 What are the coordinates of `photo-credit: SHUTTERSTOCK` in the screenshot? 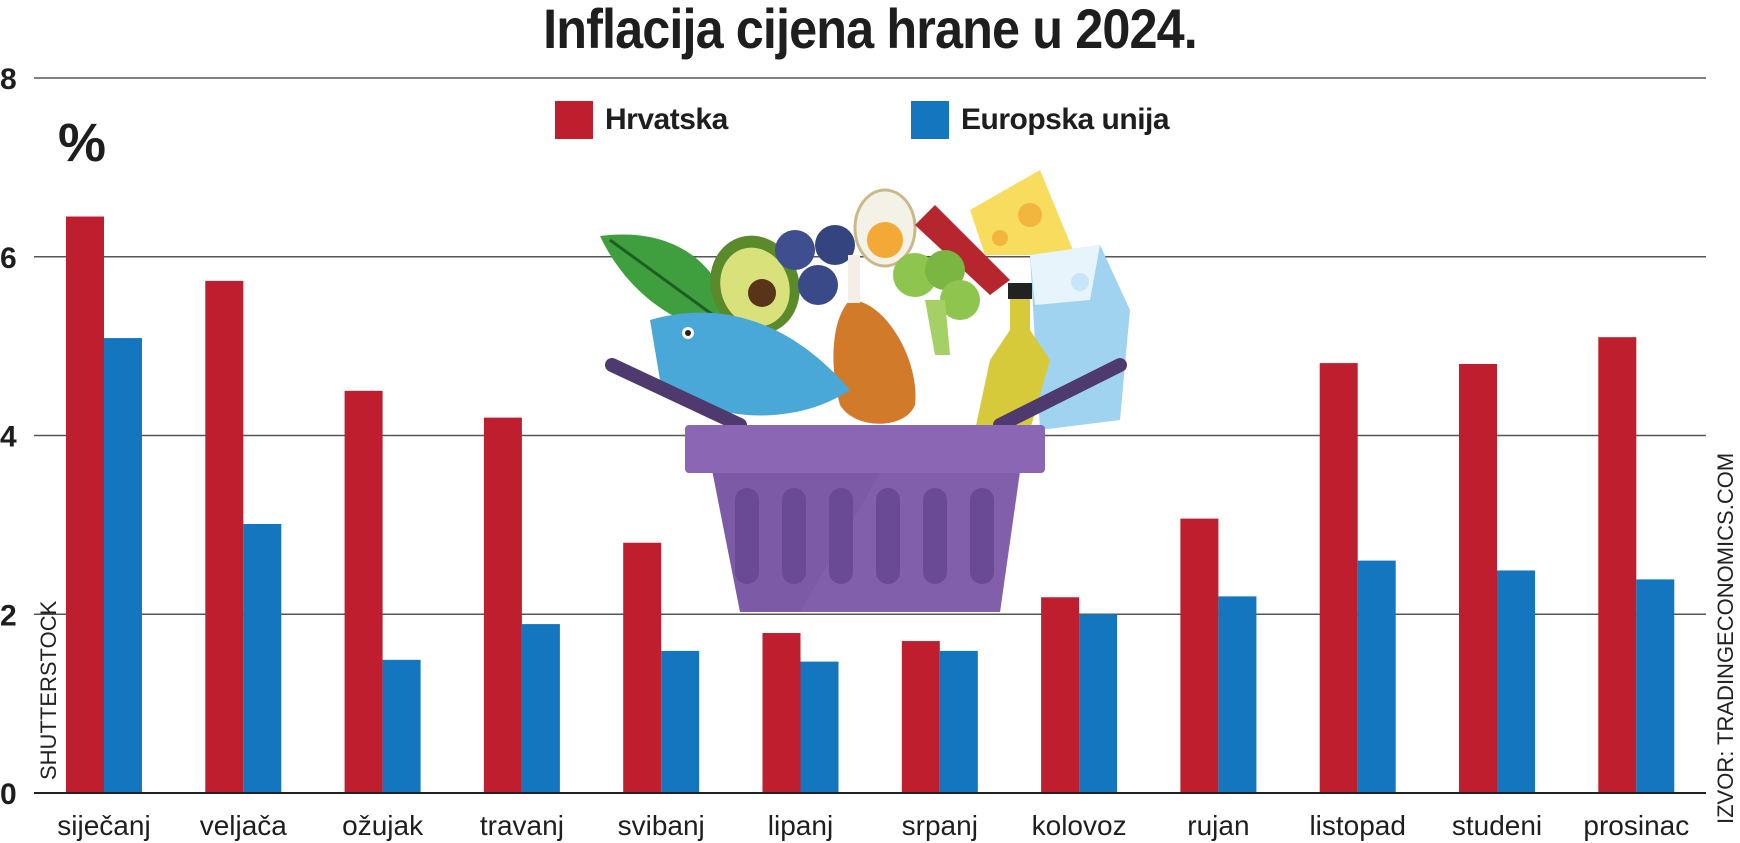 It's located at (48, 690).